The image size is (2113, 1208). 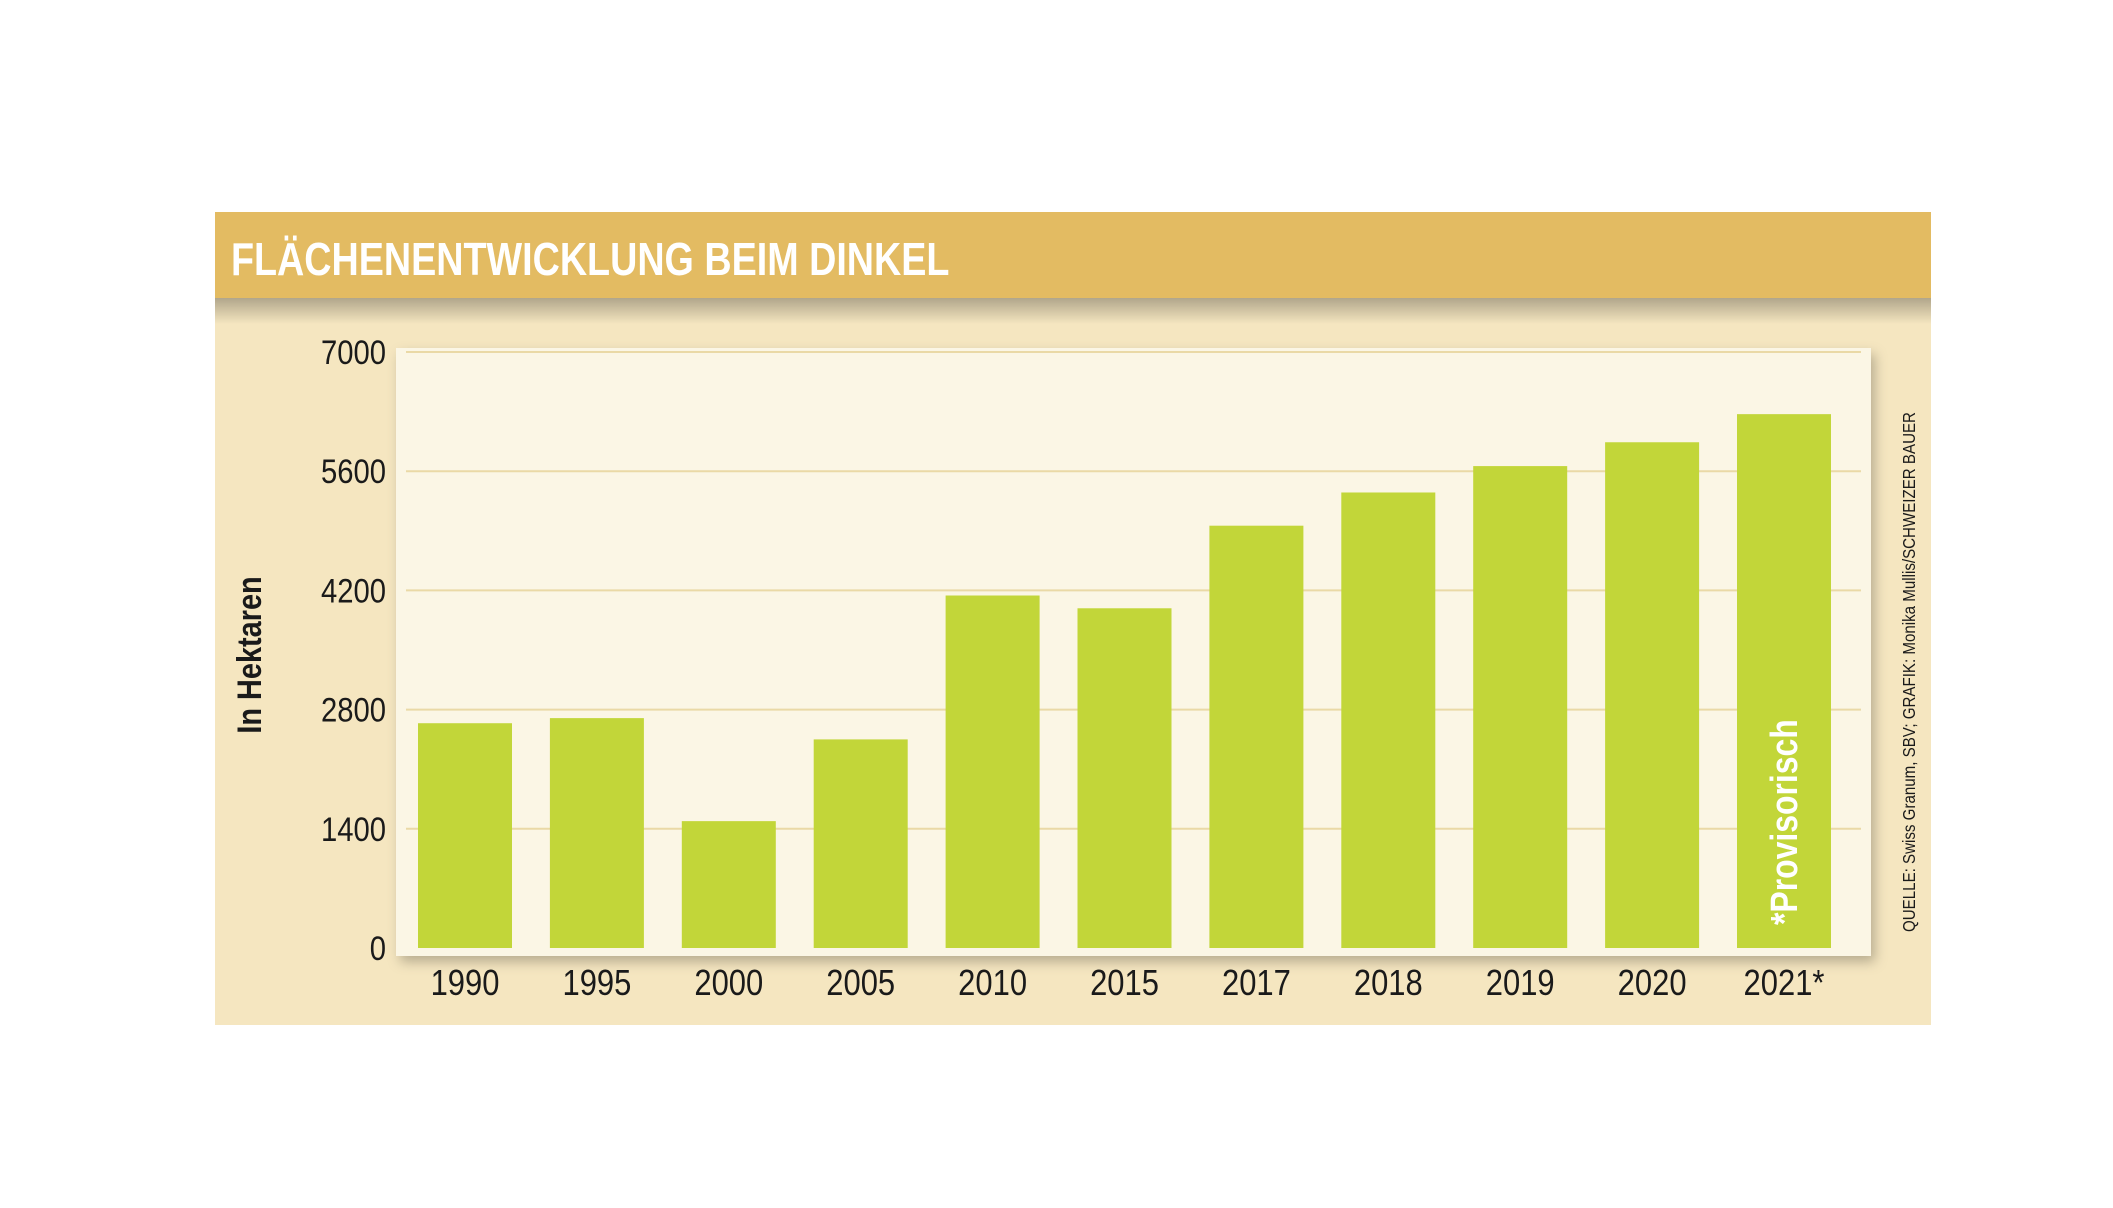 I want to click on y-tick-label: 4200, so click(x=353, y=590).